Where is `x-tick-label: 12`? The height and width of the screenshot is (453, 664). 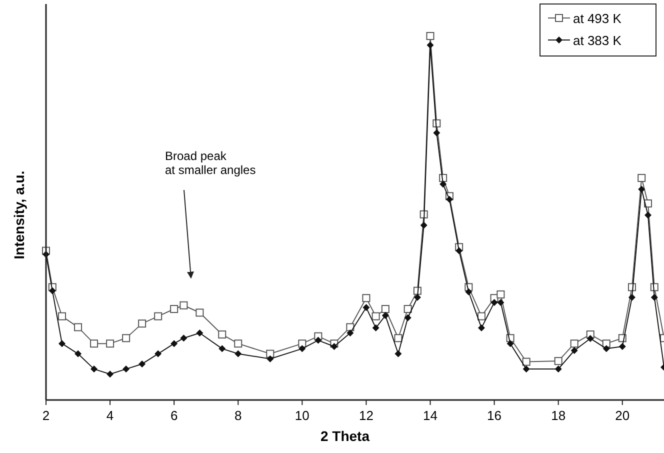 x-tick-label: 12 is located at coordinates (366, 415).